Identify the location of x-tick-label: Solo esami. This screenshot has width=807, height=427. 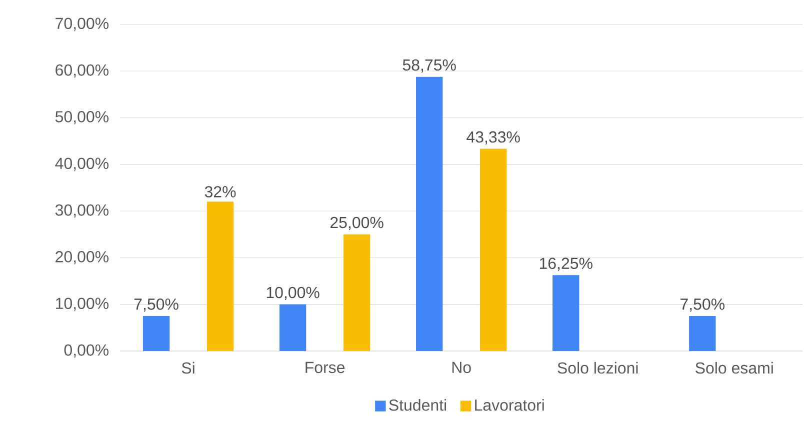
(734, 368).